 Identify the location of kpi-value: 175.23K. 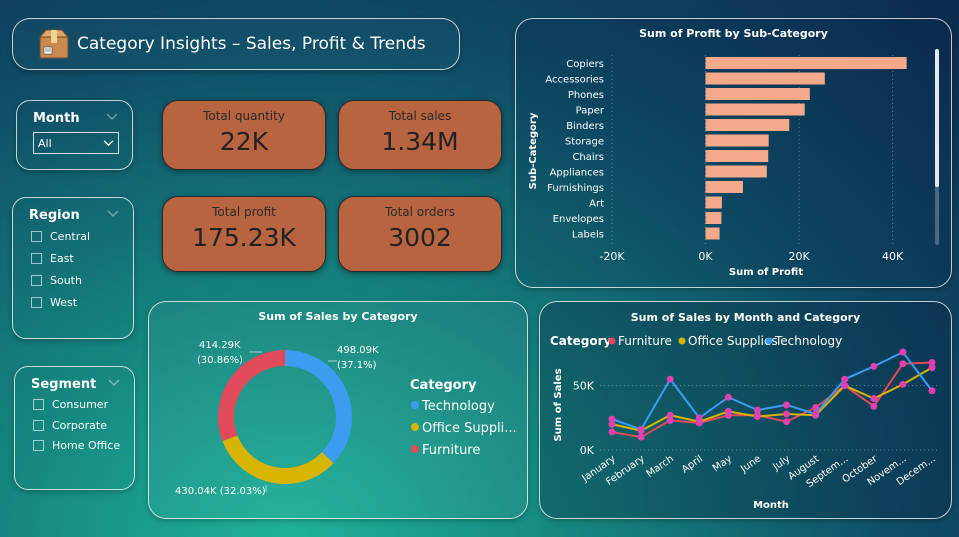
(244, 237).